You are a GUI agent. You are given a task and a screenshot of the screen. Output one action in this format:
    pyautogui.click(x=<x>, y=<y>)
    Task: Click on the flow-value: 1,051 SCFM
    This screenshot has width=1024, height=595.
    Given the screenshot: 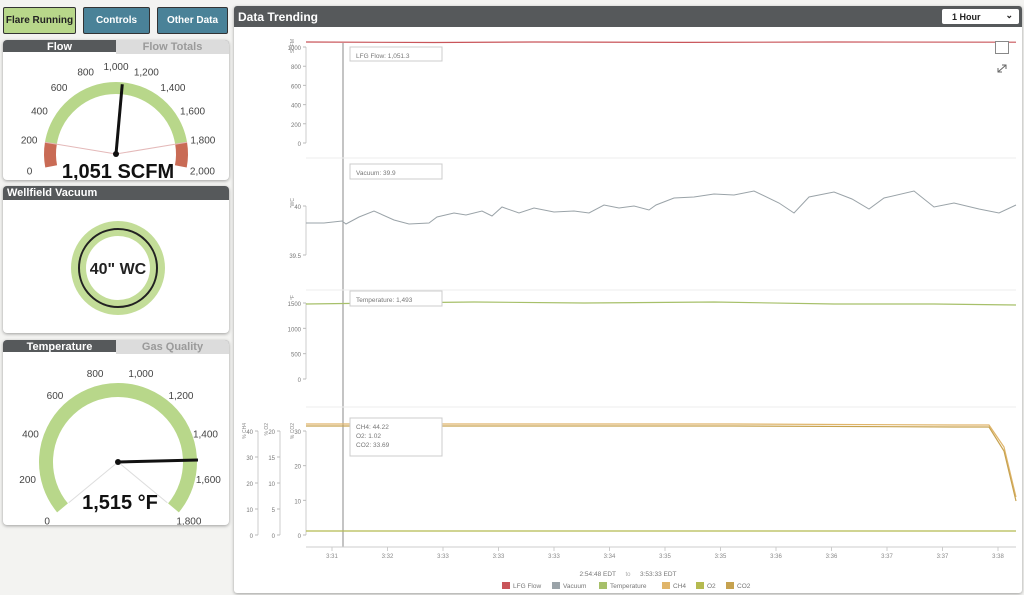 What is the action you would take?
    pyautogui.click(x=118, y=170)
    